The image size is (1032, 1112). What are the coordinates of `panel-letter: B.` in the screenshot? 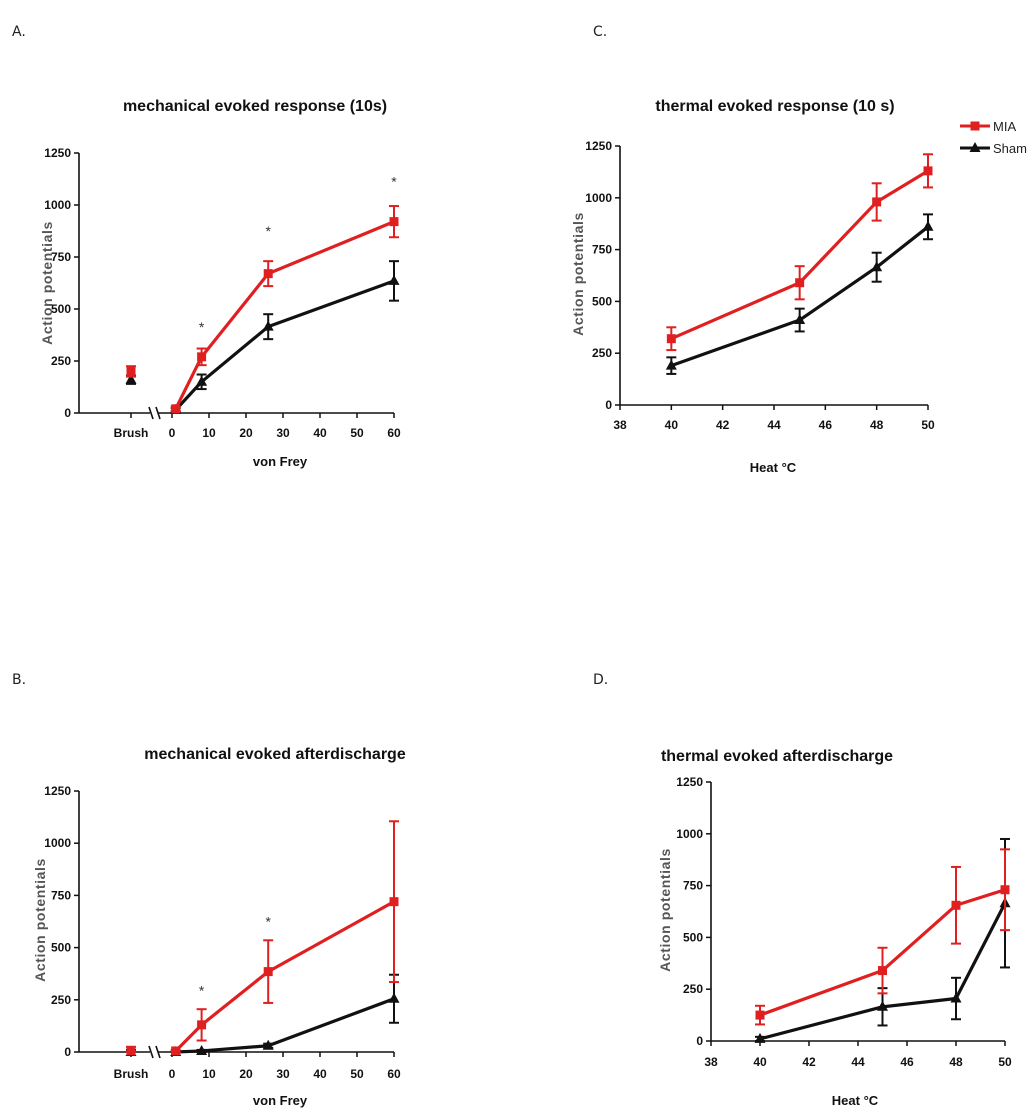 It's located at (19, 680).